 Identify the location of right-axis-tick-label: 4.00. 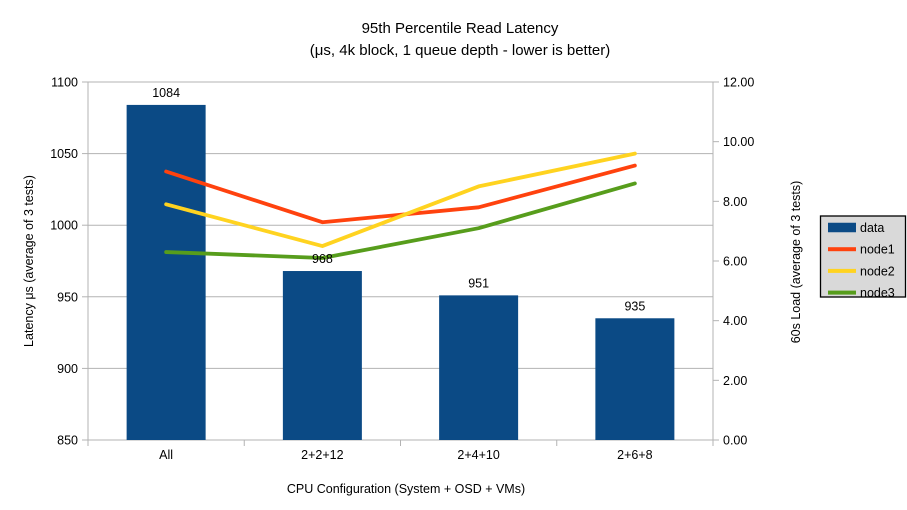
(735, 321).